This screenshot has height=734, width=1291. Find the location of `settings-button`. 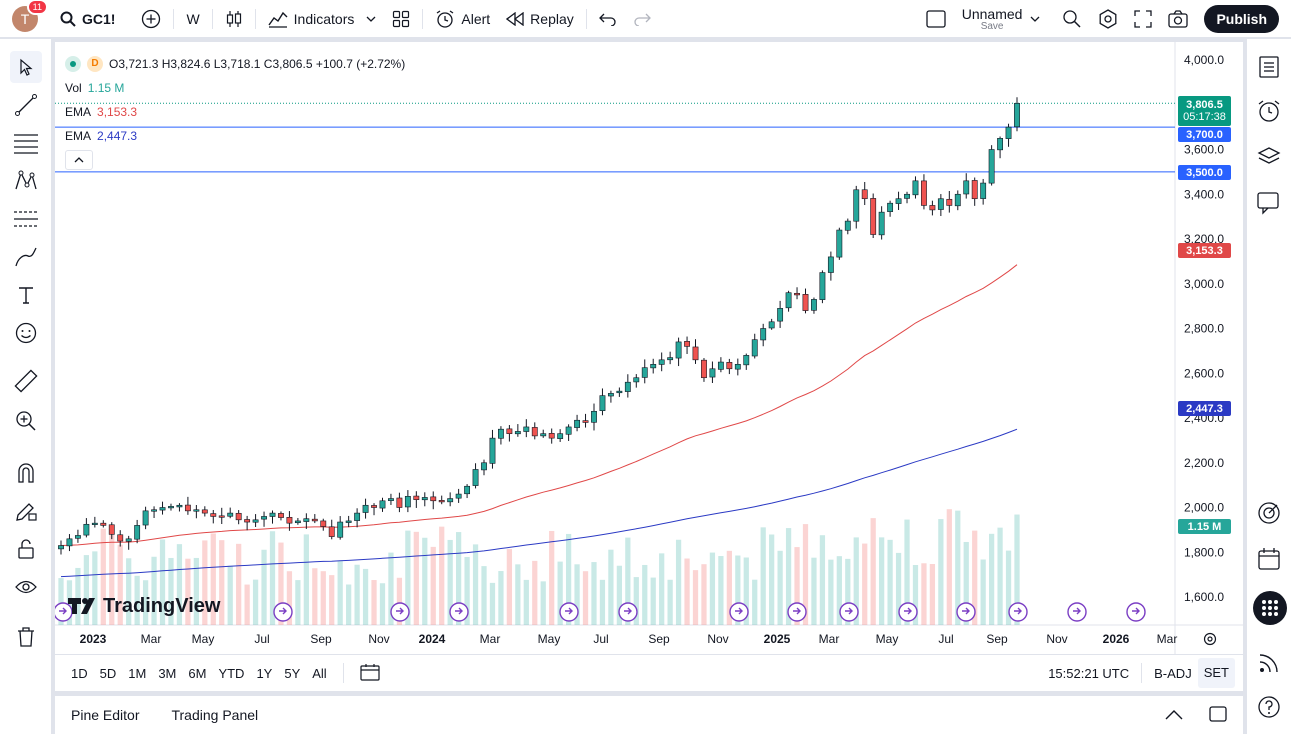

settings-button is located at coordinates (1108, 19).